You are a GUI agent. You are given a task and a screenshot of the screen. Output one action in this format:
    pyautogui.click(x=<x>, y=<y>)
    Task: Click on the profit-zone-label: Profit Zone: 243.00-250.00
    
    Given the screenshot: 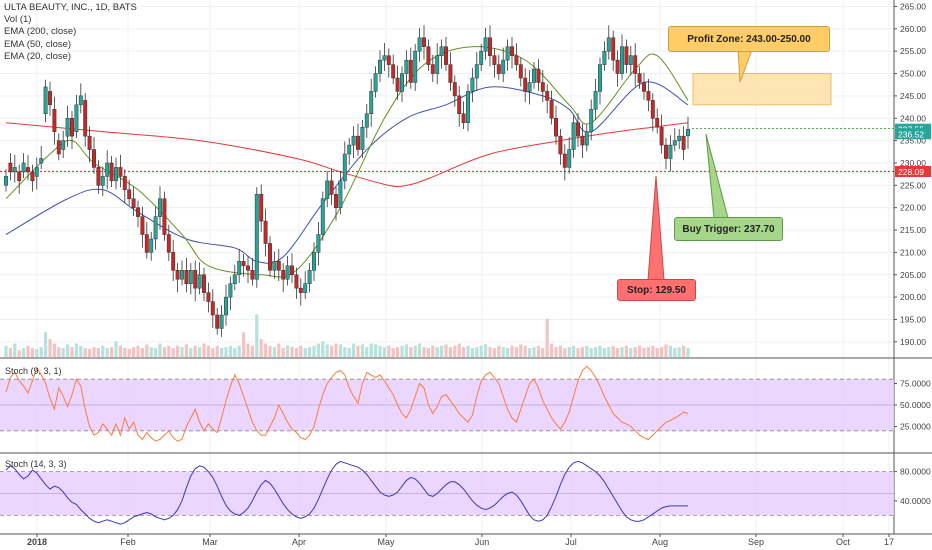 What is the action you would take?
    pyautogui.click(x=749, y=39)
    